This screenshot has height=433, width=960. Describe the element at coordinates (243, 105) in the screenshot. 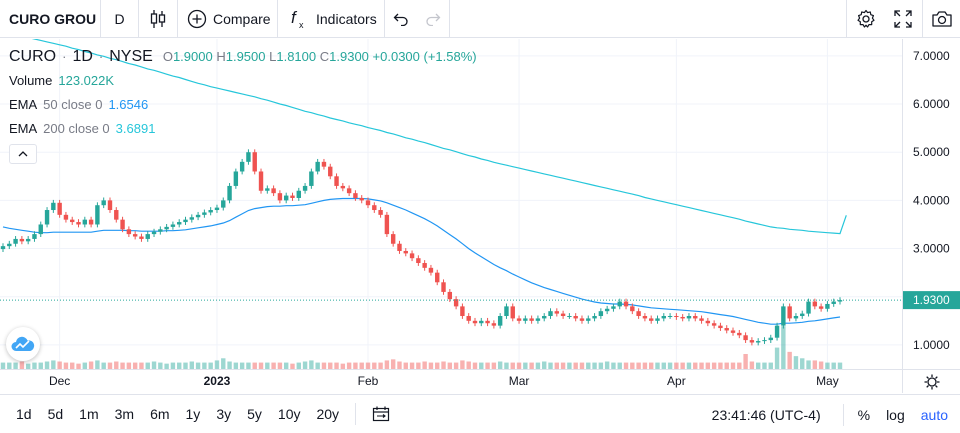

I see `ema50-legend-row: EMA 50 close 0 1.6546` at that location.